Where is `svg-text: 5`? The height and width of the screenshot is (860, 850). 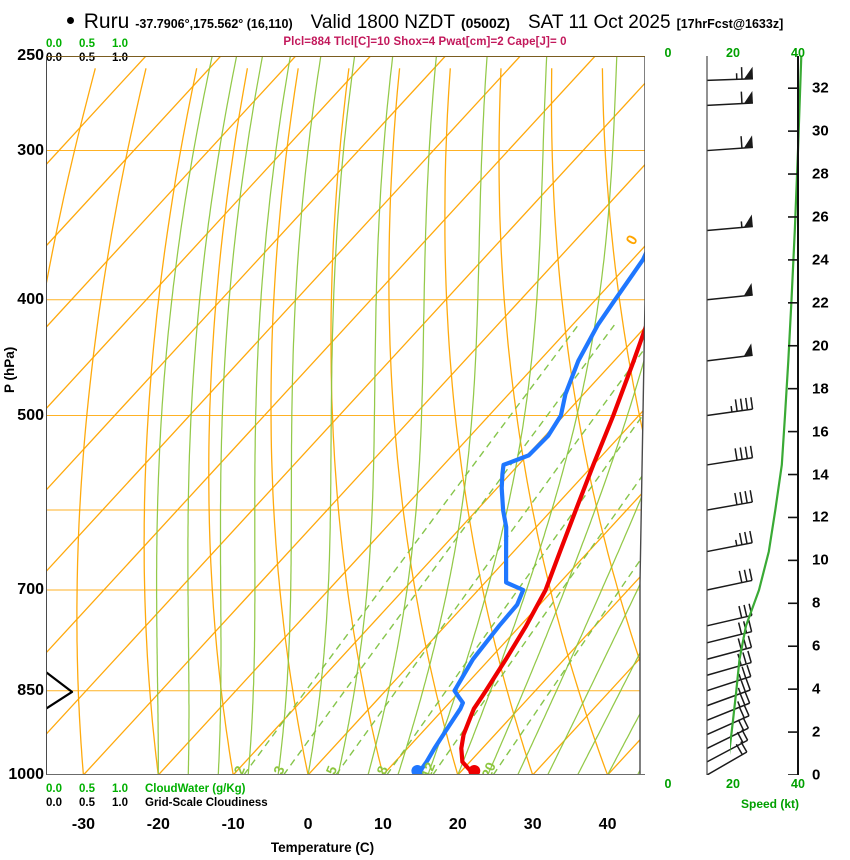
svg-text: 5 is located at coordinates (331, 769).